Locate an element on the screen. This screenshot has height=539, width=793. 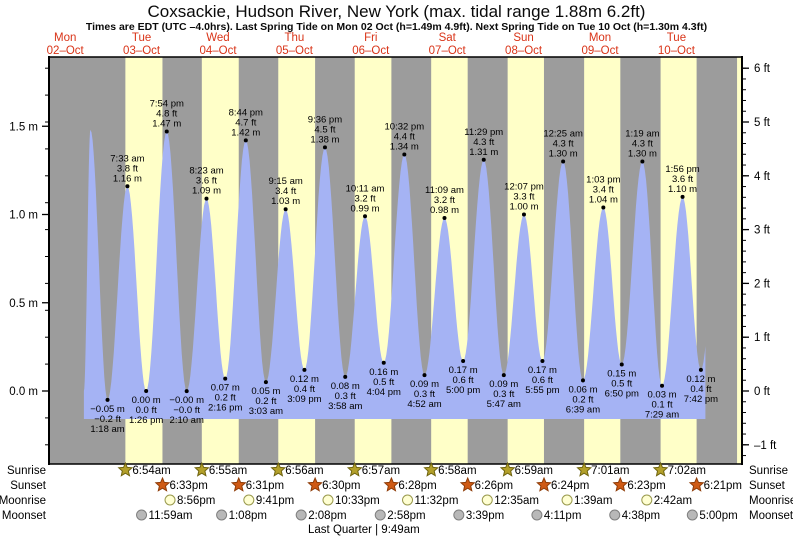
tide-annotation-ft: 0.4 ft is located at coordinates (304, 389).